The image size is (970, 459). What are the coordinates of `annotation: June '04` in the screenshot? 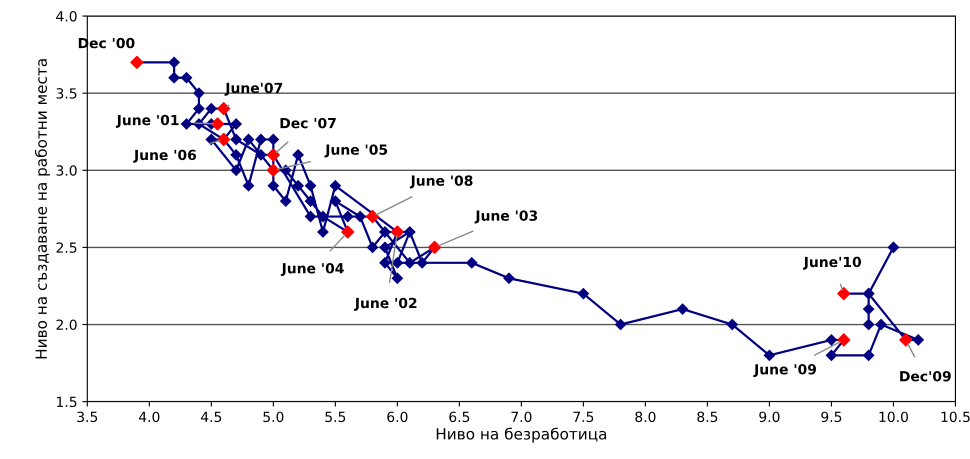 It's located at (312, 269).